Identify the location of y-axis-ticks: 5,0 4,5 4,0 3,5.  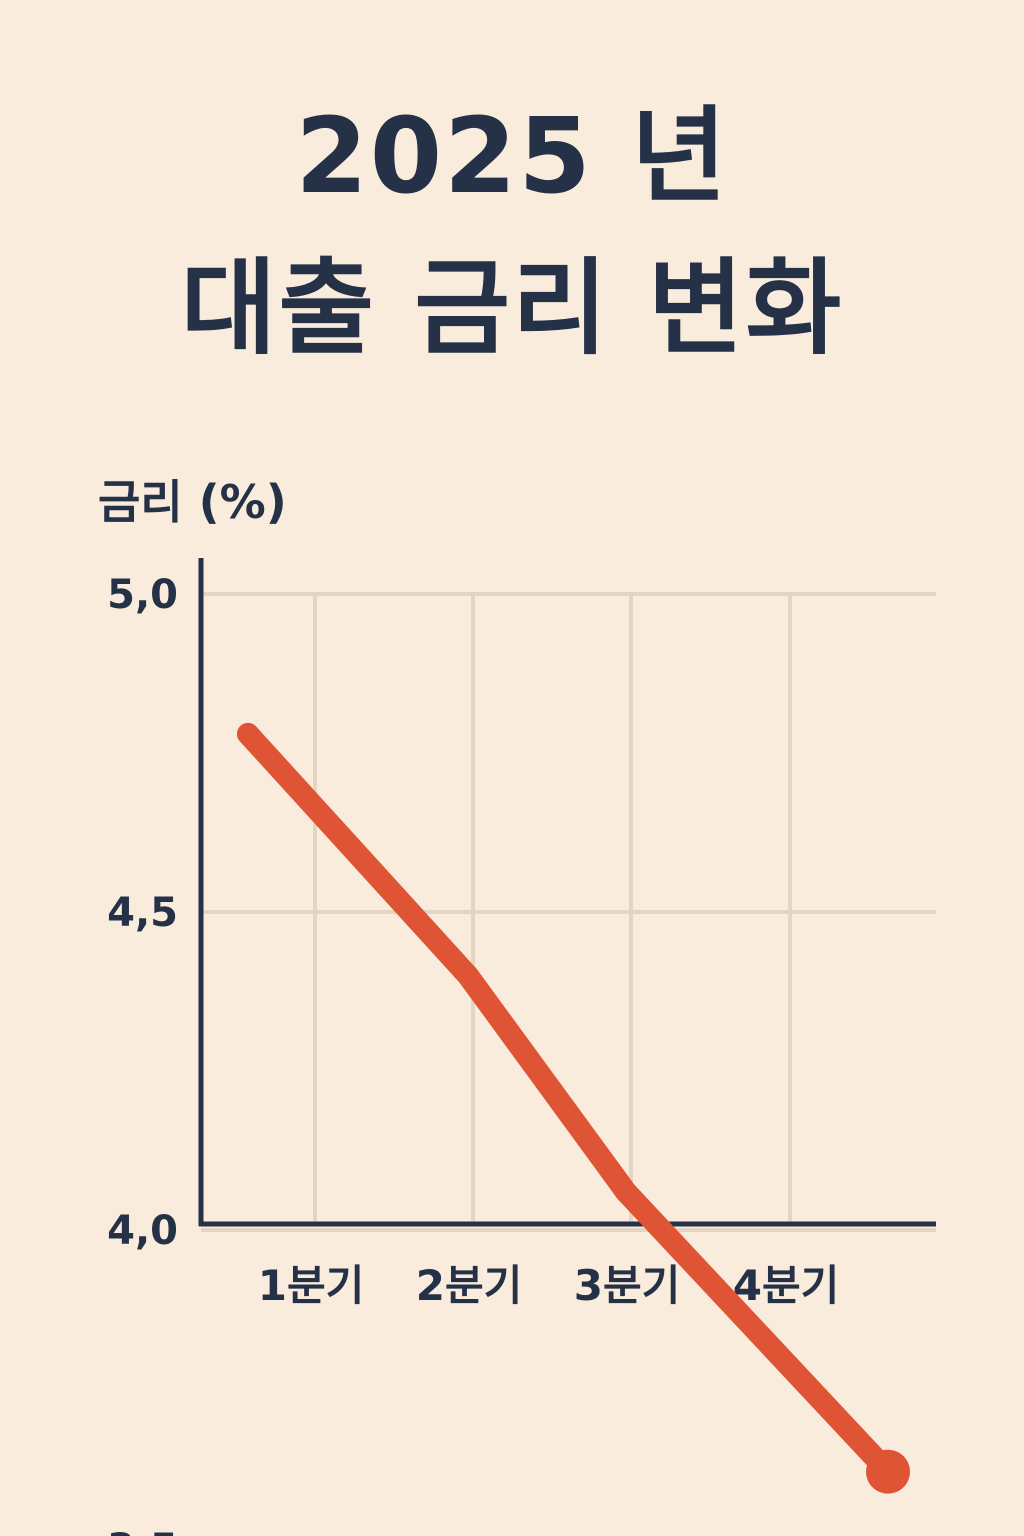
(142, 1054).